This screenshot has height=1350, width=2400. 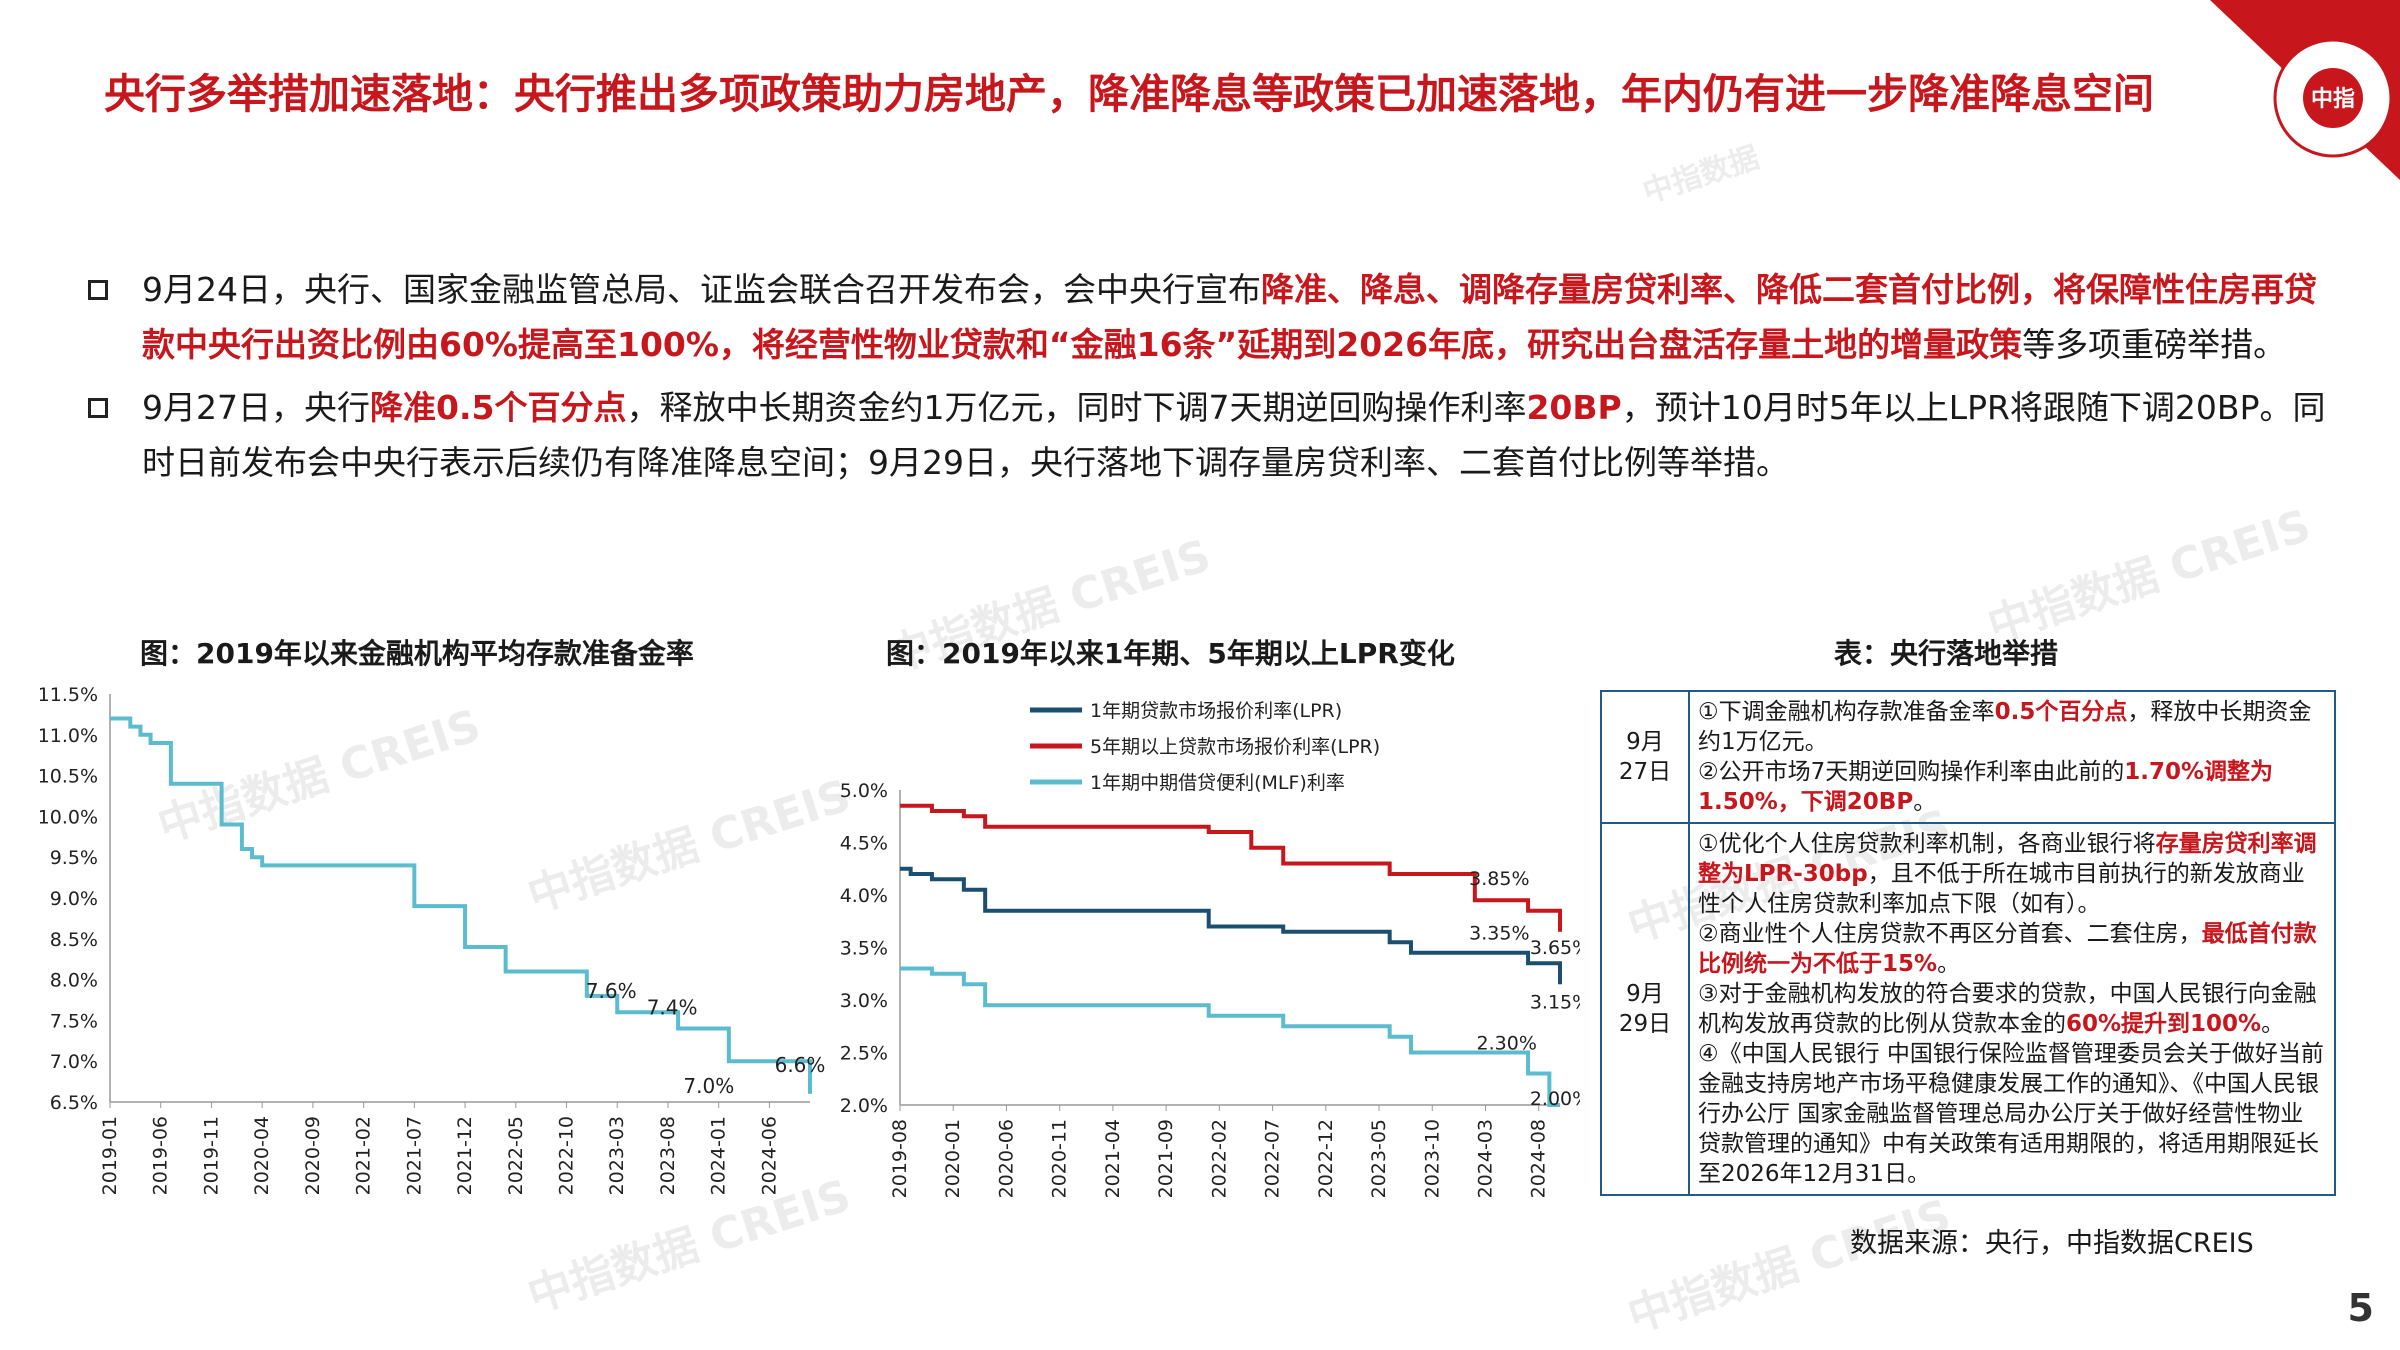 I want to click on table-date-cell: 9月 29日, so click(x=1645, y=1009).